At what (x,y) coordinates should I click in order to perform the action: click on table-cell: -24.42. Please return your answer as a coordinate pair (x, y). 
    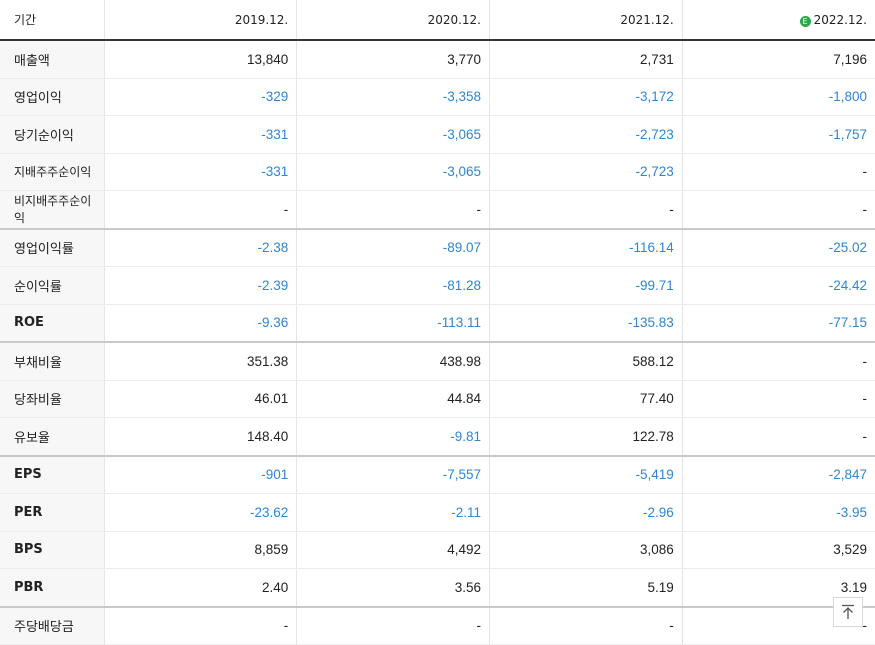
    Looking at the image, I should click on (778, 285).